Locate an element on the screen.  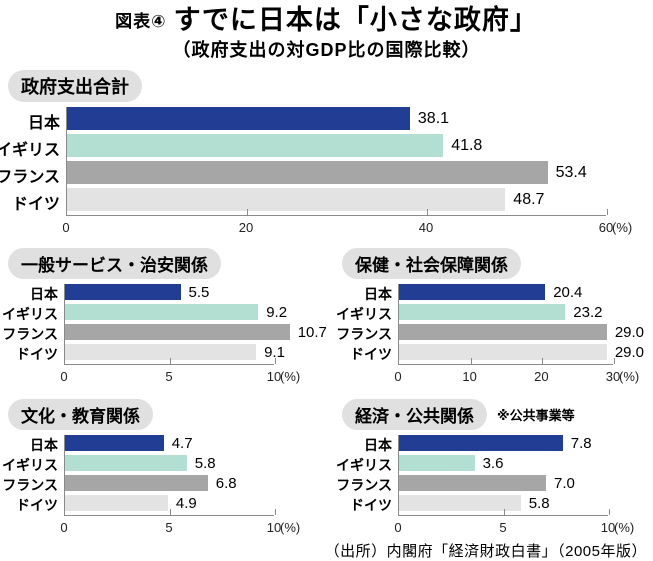
bar-row-germany: 5.8 is located at coordinates (504, 503).